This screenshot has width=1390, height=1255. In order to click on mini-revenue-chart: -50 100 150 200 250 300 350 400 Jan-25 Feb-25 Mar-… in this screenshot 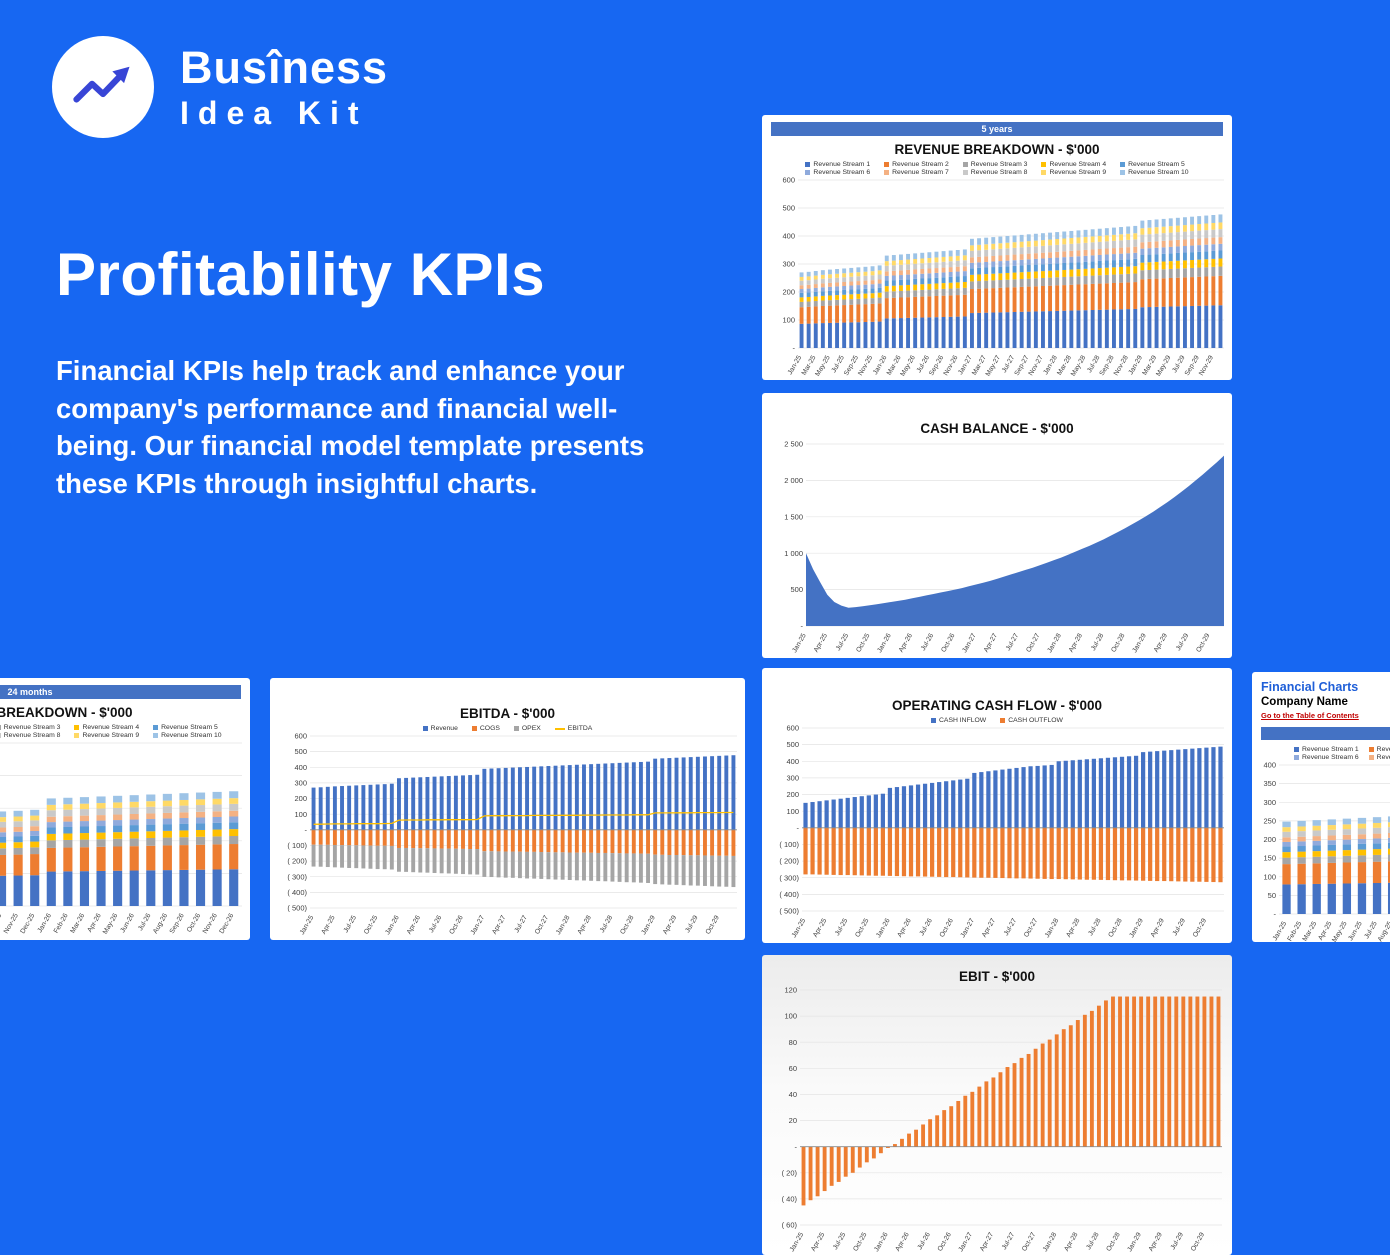, I will do `click(1321, 851)`.